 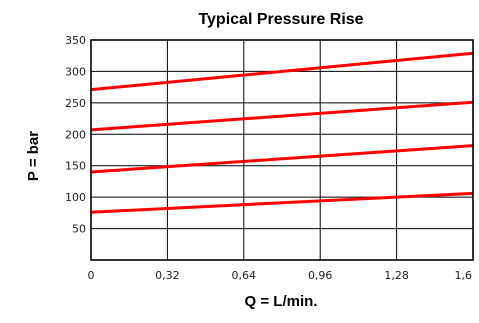 I want to click on x-tick-label: 0,64, so click(x=244, y=275).